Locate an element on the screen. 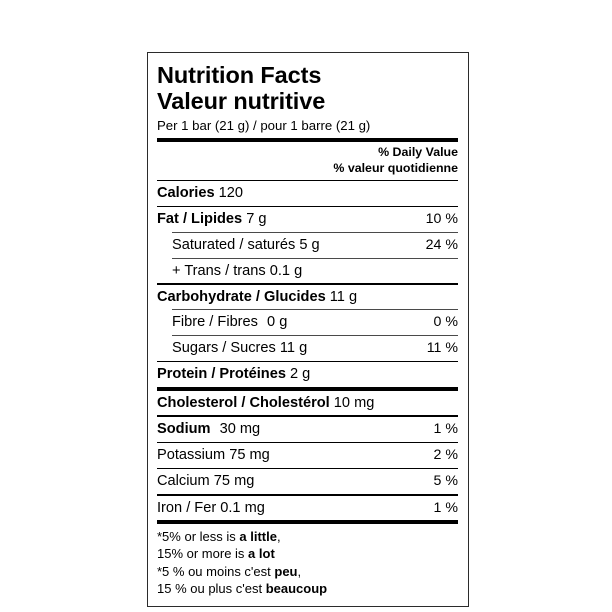 This screenshot has height=612, width=612. row-cholesterol: Cholesterol / Cholestérol 10 mg is located at coordinates (307, 403).